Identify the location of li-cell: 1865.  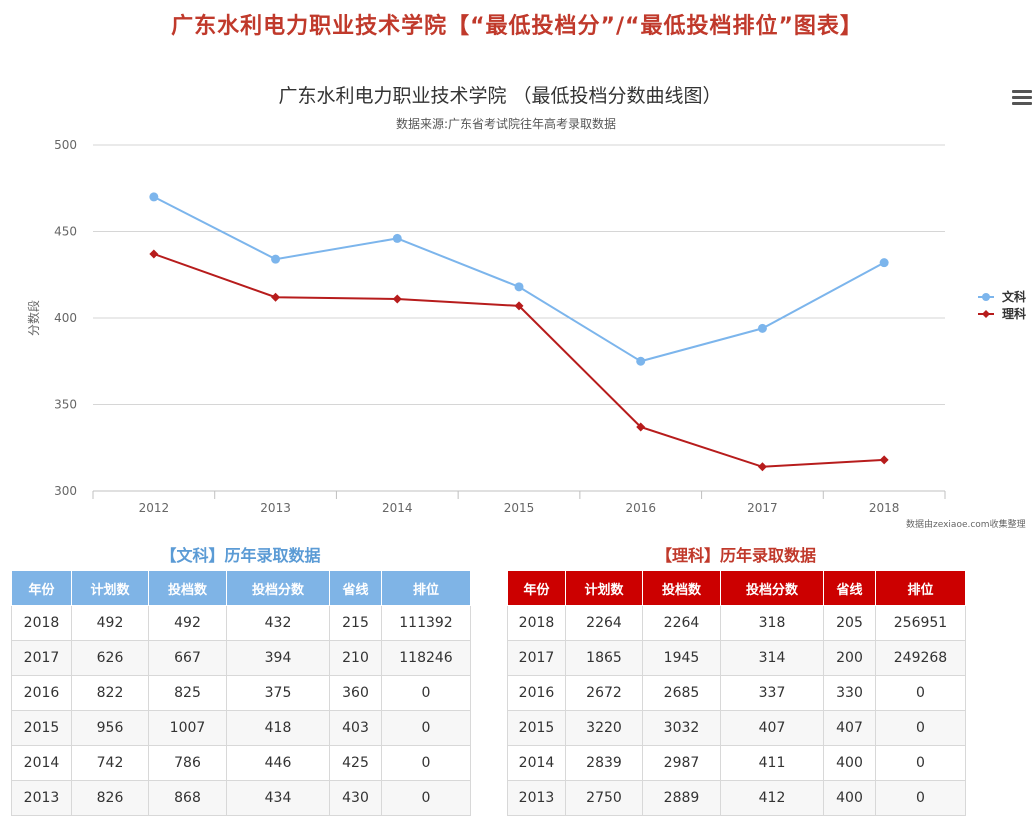
(604, 658).